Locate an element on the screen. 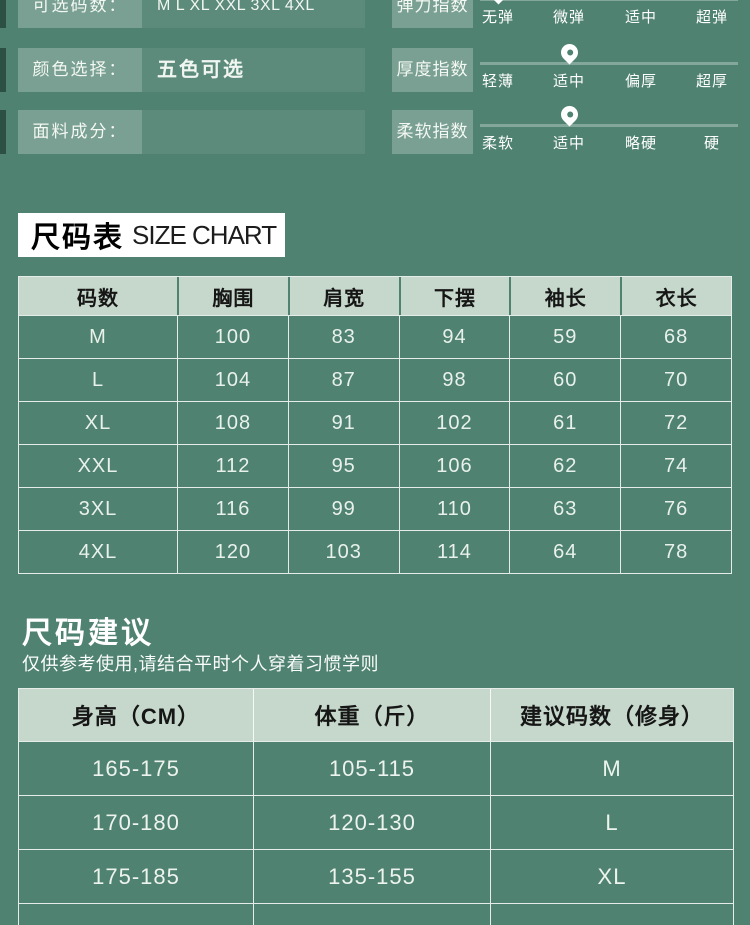 The width and height of the screenshot is (750, 925). size-chart-cell: 3XL is located at coordinates (98, 508).